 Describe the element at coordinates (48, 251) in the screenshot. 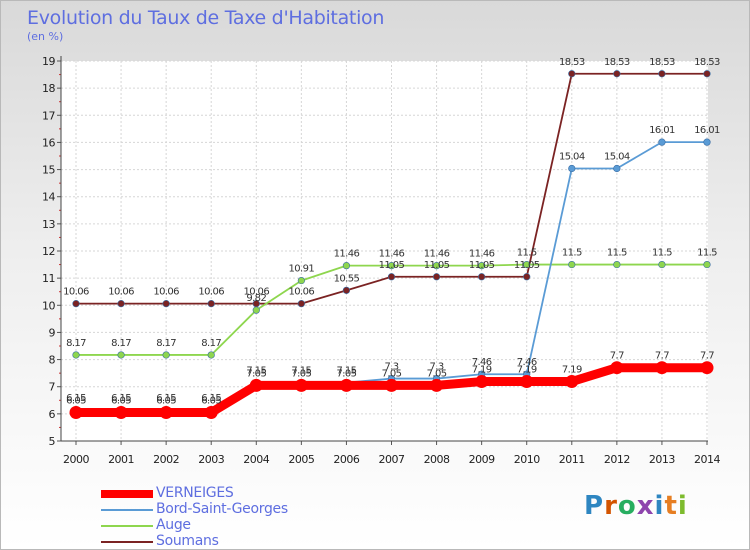

I see `y-tick-label: 12` at that location.